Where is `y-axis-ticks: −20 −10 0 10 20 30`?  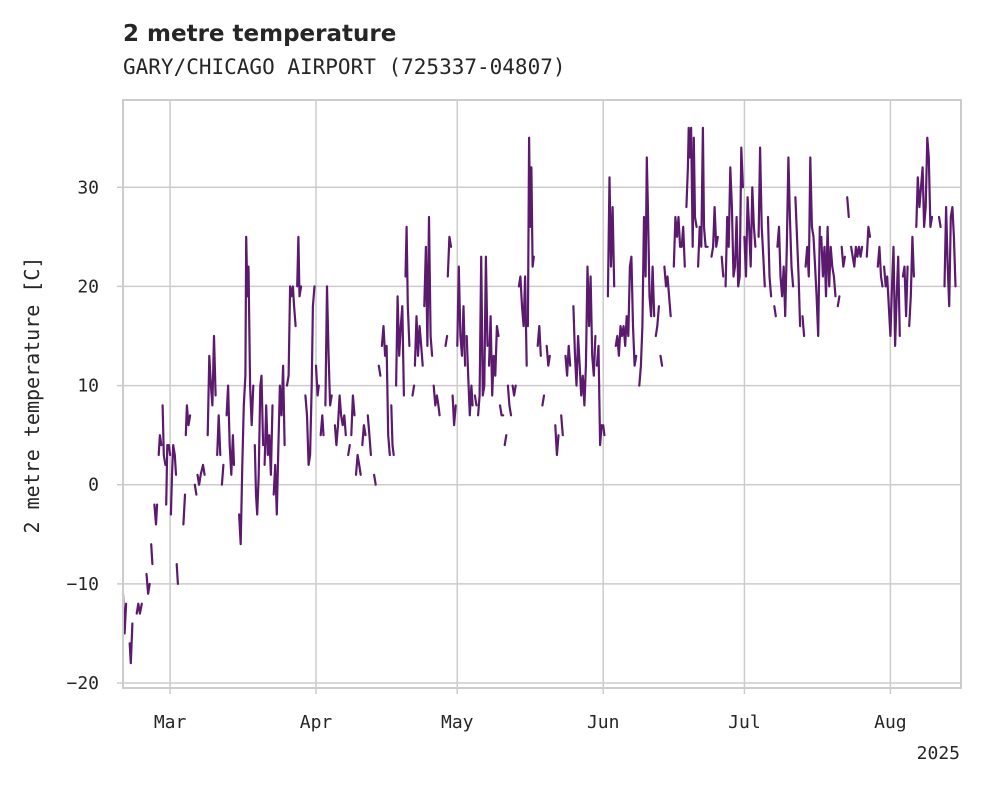
y-axis-ticks: −20 −10 0 10 20 30 is located at coordinates (94, 435).